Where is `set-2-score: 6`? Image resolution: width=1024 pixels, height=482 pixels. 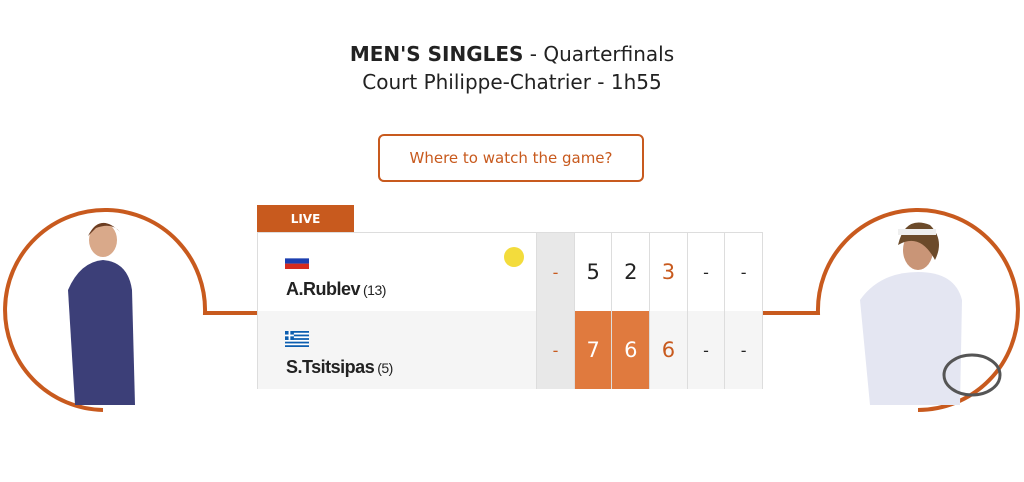
set-2-score: 6 is located at coordinates (631, 350).